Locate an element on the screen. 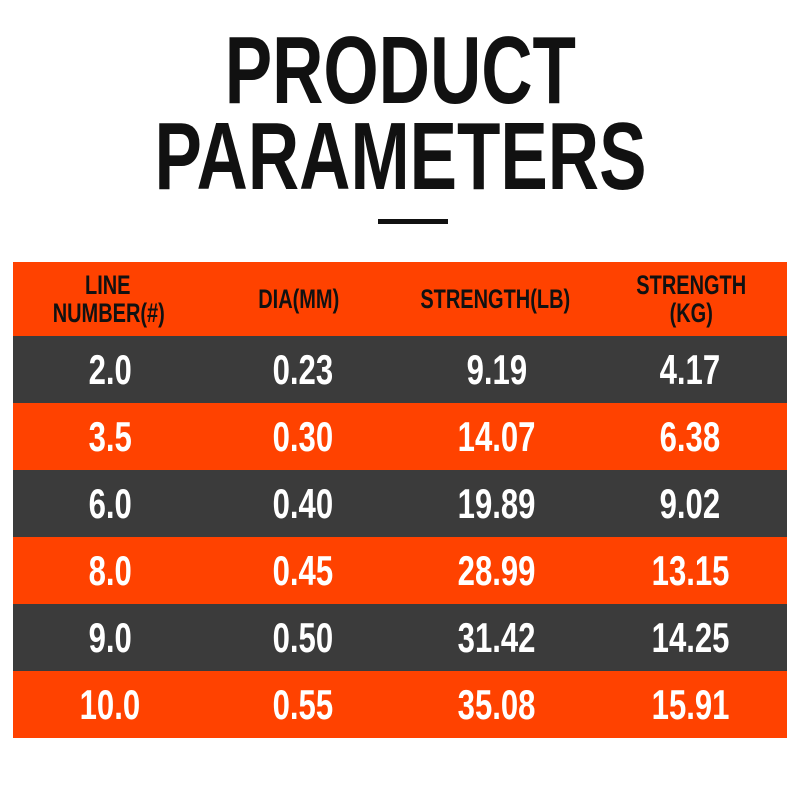 This screenshot has width=800, height=800. data-cell: 9.0 is located at coordinates (110, 638).